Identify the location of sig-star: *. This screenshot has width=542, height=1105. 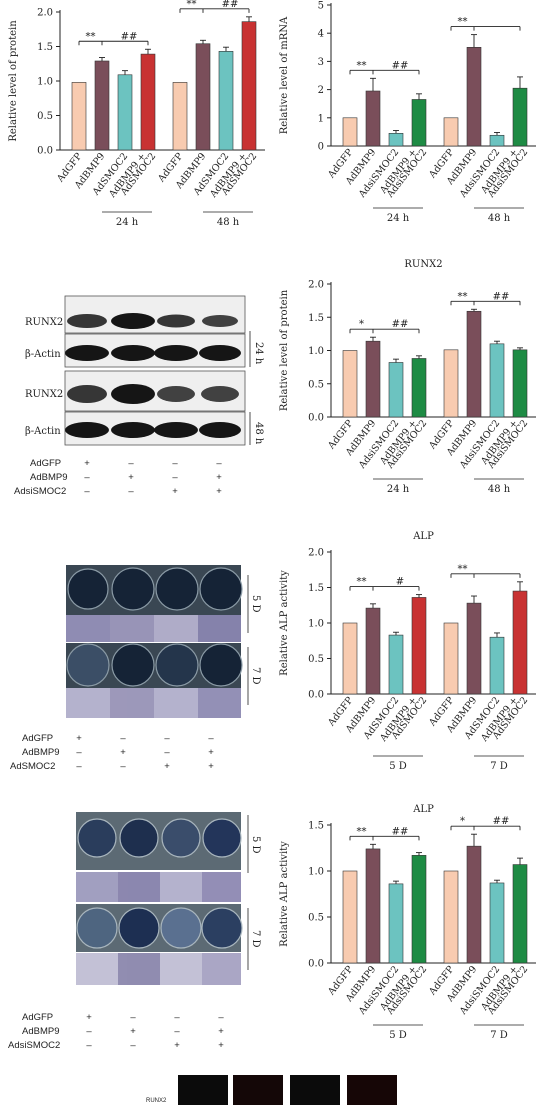
(361, 324).